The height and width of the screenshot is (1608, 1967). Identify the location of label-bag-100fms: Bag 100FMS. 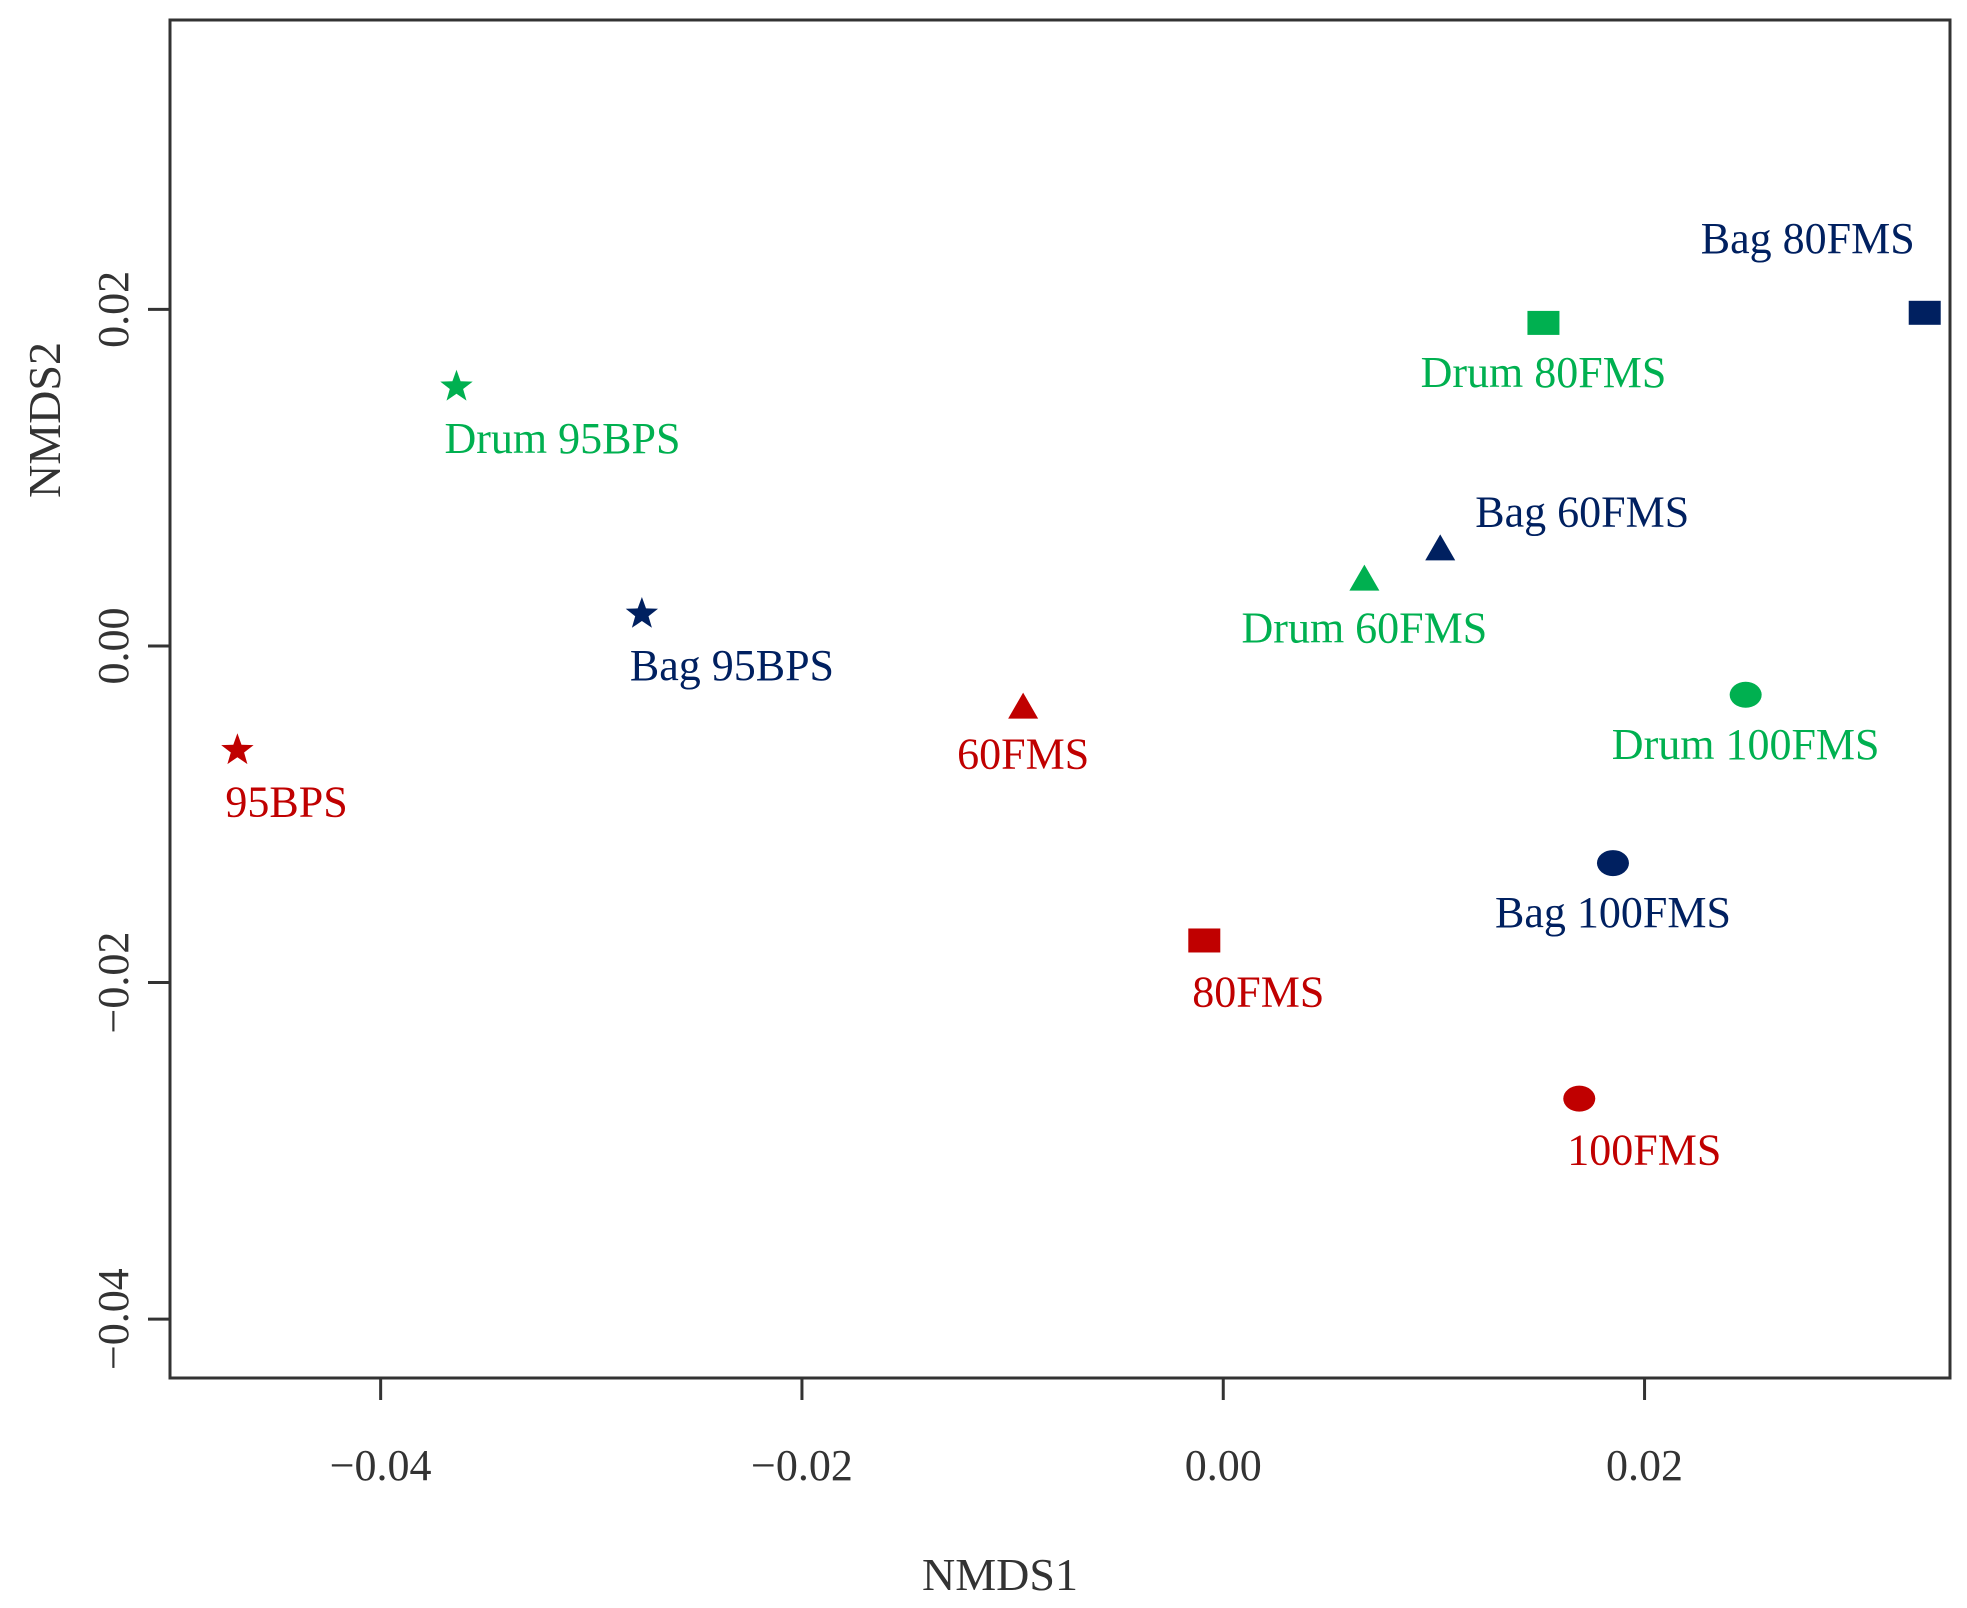
(1613, 912).